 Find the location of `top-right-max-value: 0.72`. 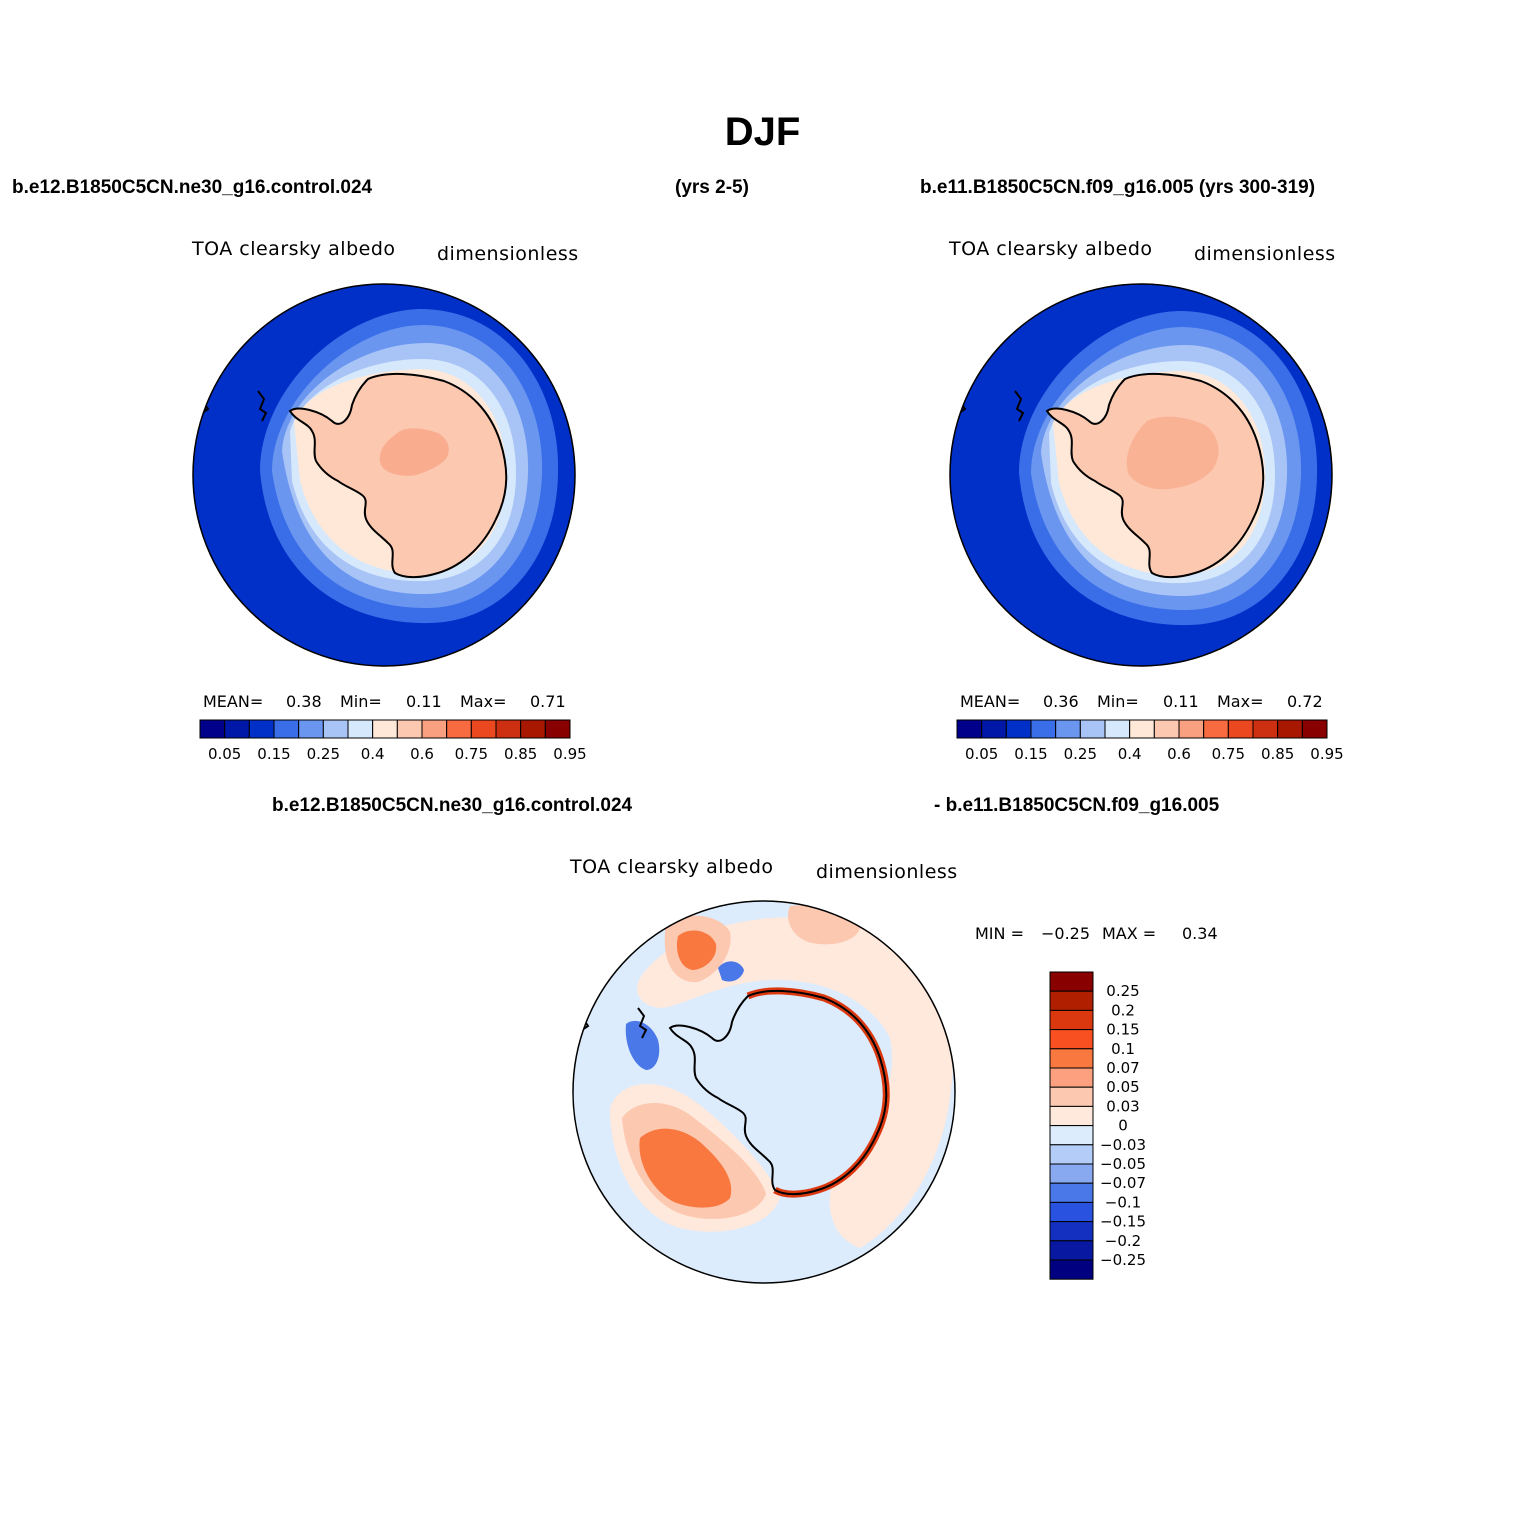

top-right-max-value: 0.72 is located at coordinates (1305, 701).